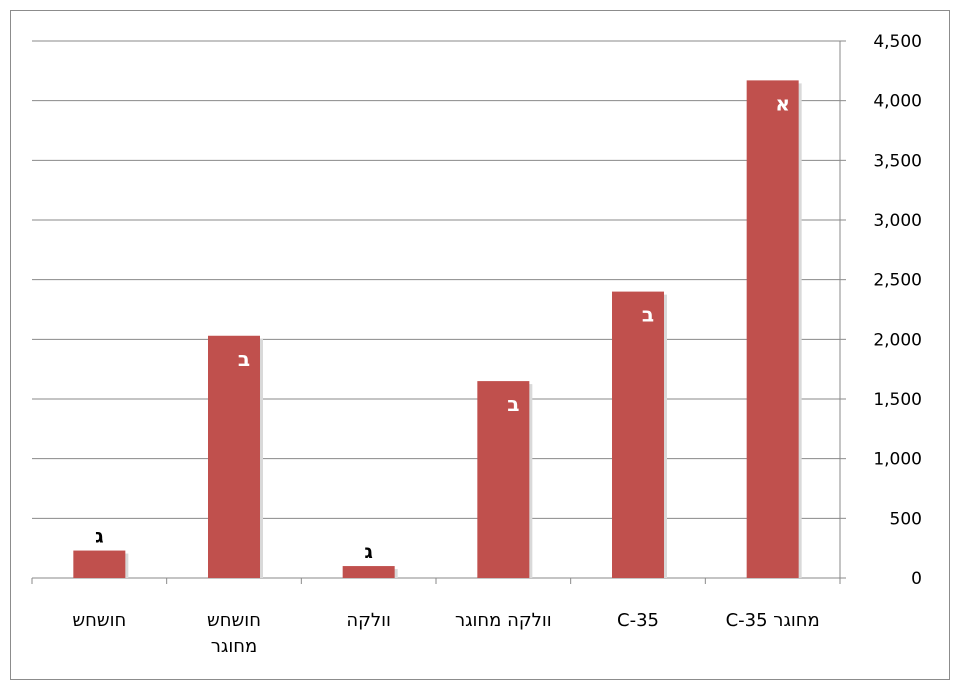 The width and height of the screenshot is (958, 689). What do you see at coordinates (897, 161) in the screenshot?
I see `y-tick-label: 3,500` at bounding box center [897, 161].